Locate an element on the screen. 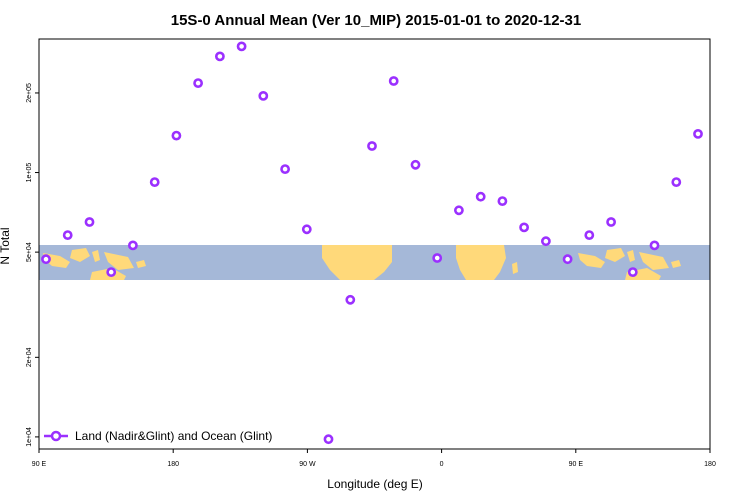  land-south-america is located at coordinates (357, 262).